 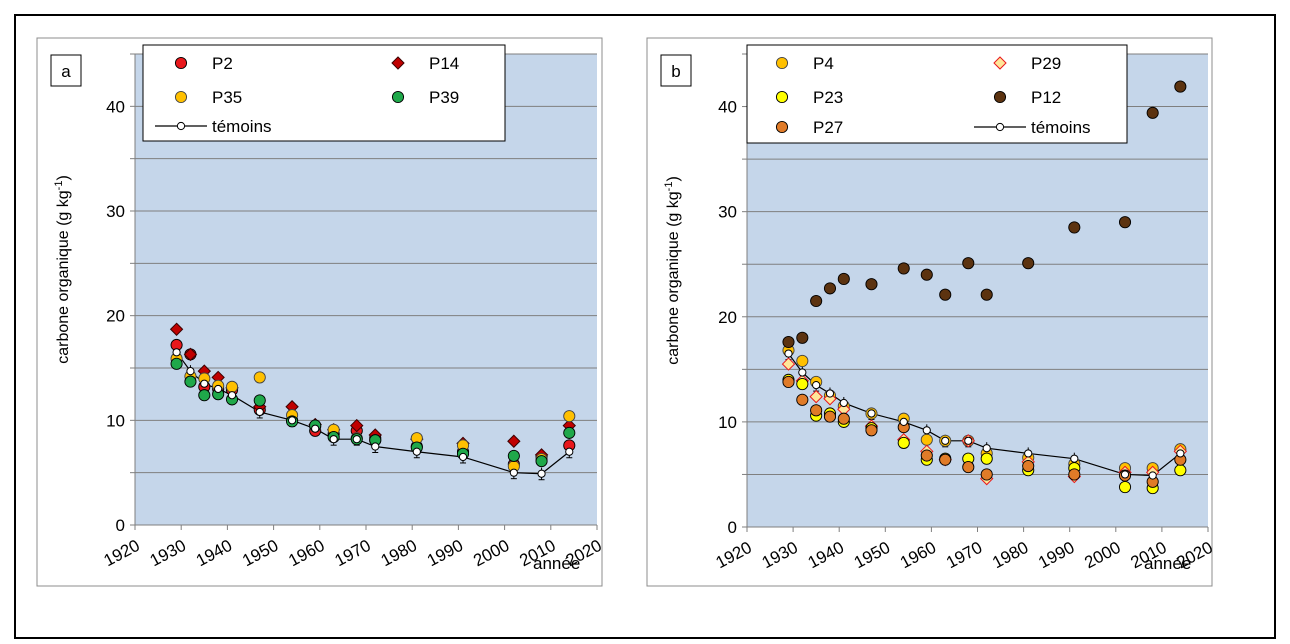 I want to click on panel-label: a, so click(x=66, y=71).